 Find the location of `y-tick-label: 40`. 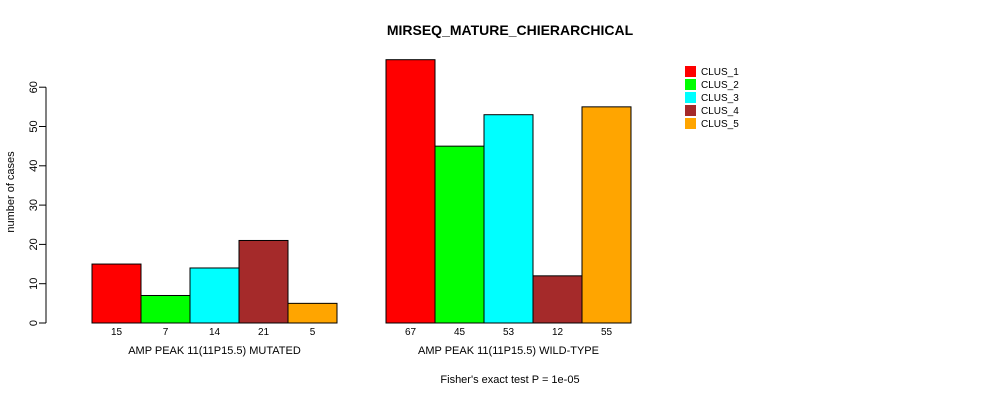

y-tick-label: 40 is located at coordinates (34, 166).